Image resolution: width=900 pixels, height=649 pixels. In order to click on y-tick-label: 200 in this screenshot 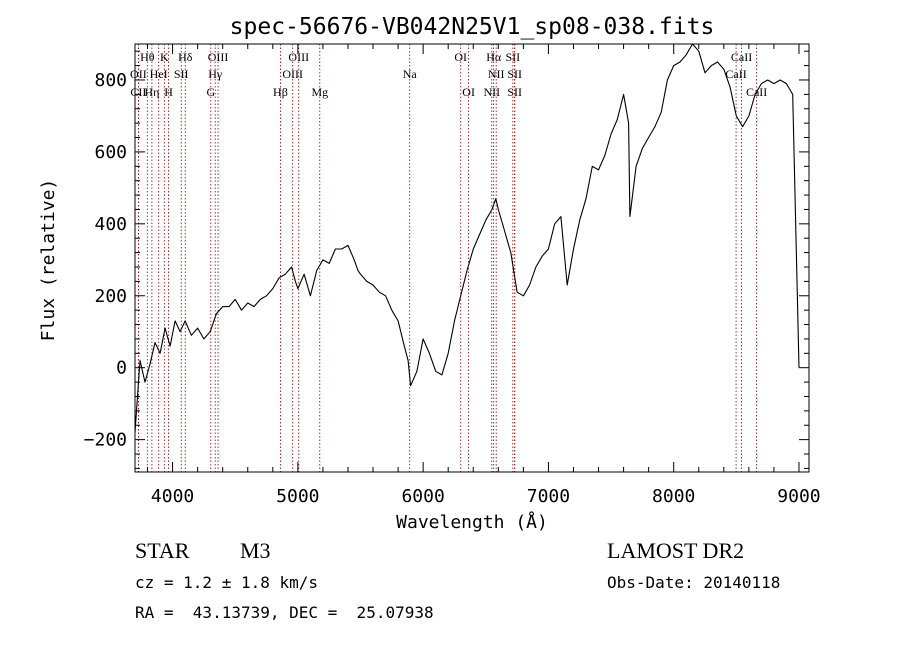, I will do `click(110, 296)`.